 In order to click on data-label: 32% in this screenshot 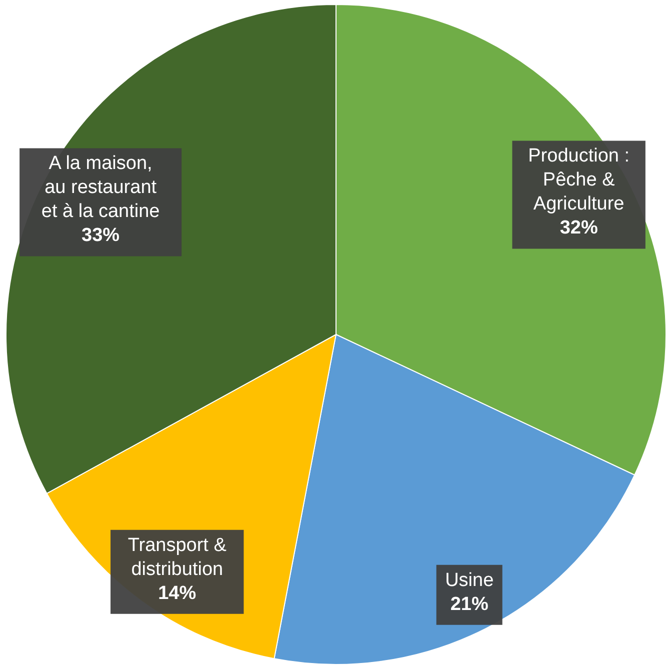, I will do `click(579, 228)`.